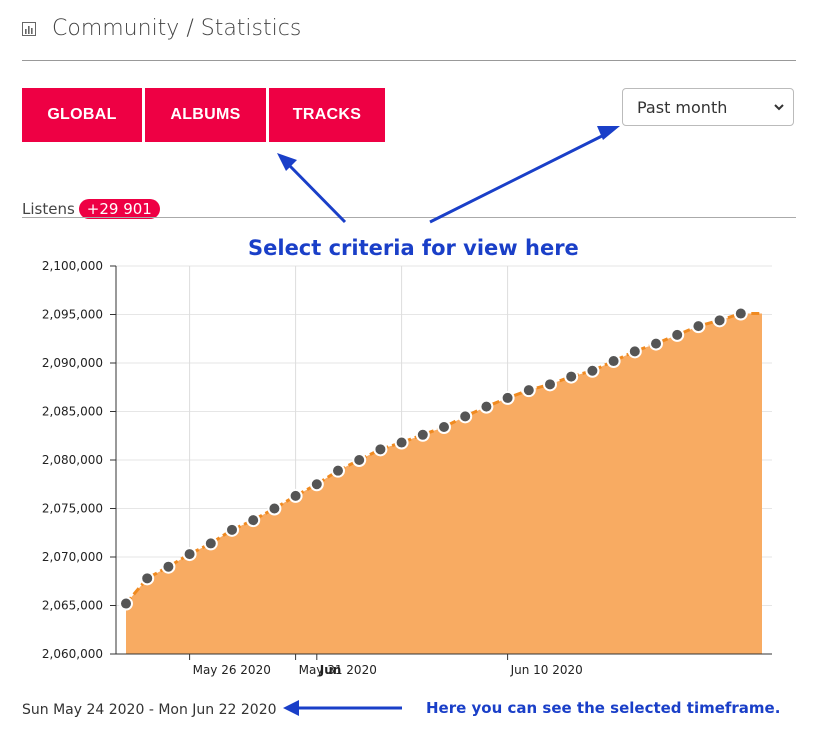 This screenshot has width=816, height=738. Describe the element at coordinates (413, 248) in the screenshot. I see `annotation-select-criteria: Select criteria for view here` at that location.